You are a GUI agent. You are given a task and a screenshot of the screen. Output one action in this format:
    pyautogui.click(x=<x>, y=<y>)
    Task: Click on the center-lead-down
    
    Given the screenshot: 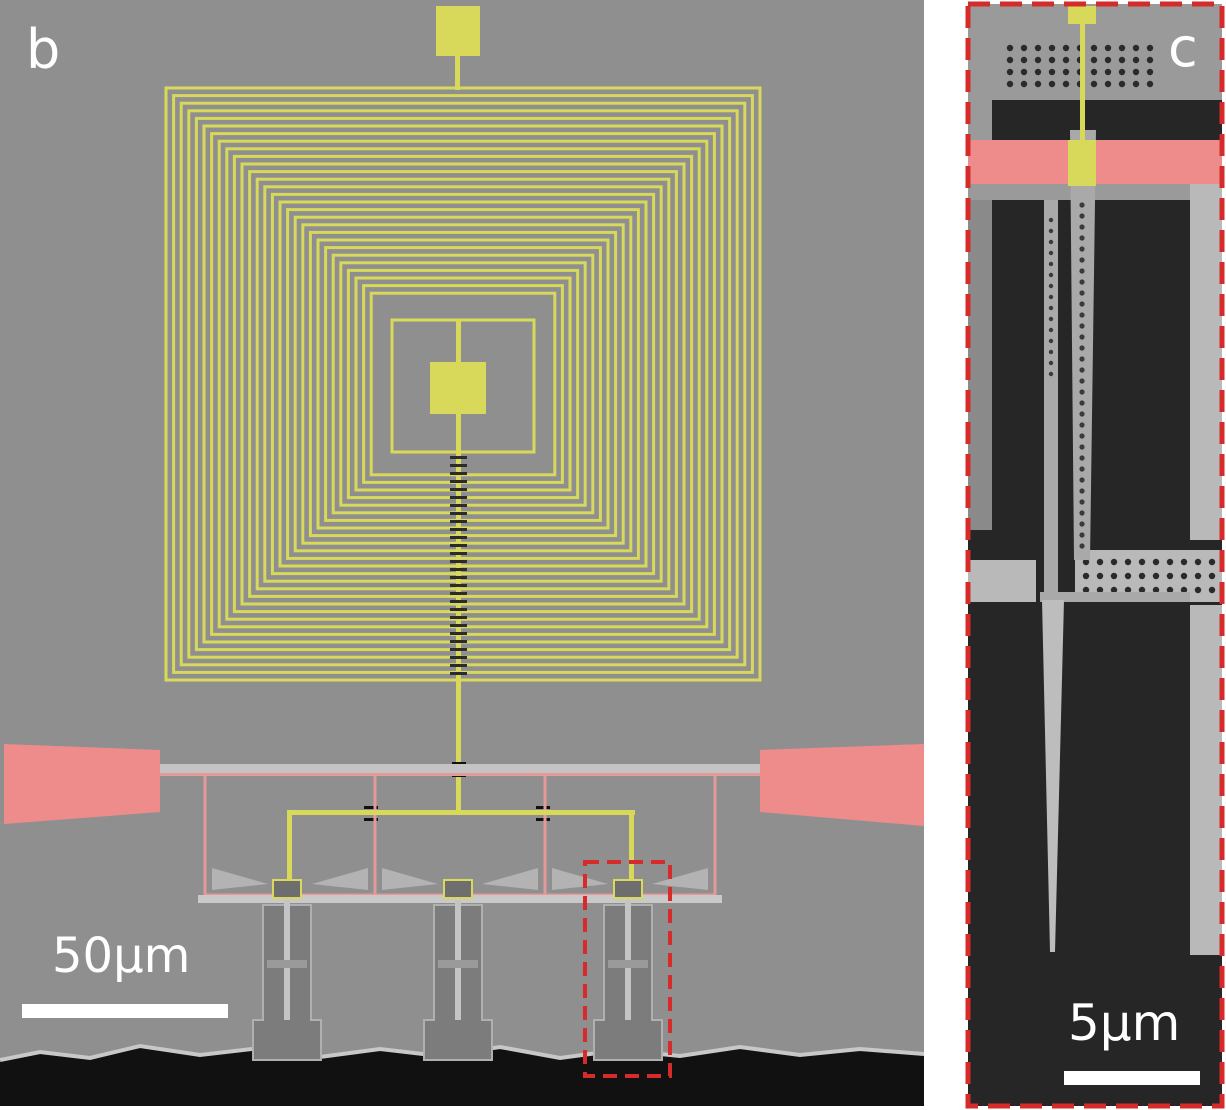 What is the action you would take?
    pyautogui.click(x=458, y=612)
    